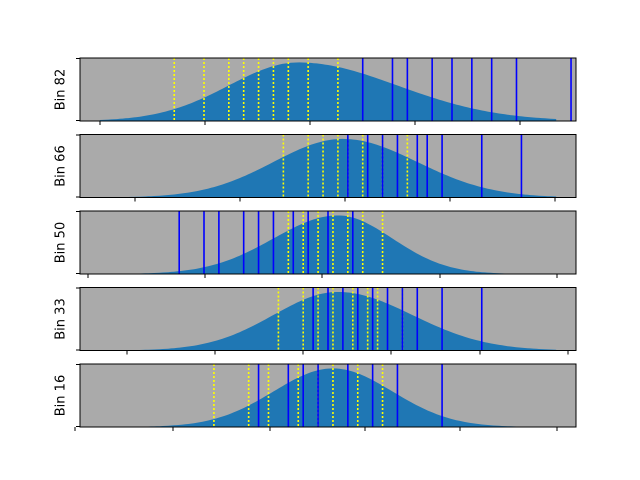 The width and height of the screenshot is (640, 480). Describe the element at coordinates (61, 395) in the screenshot. I see `y-axis-label: Bin 16` at that location.